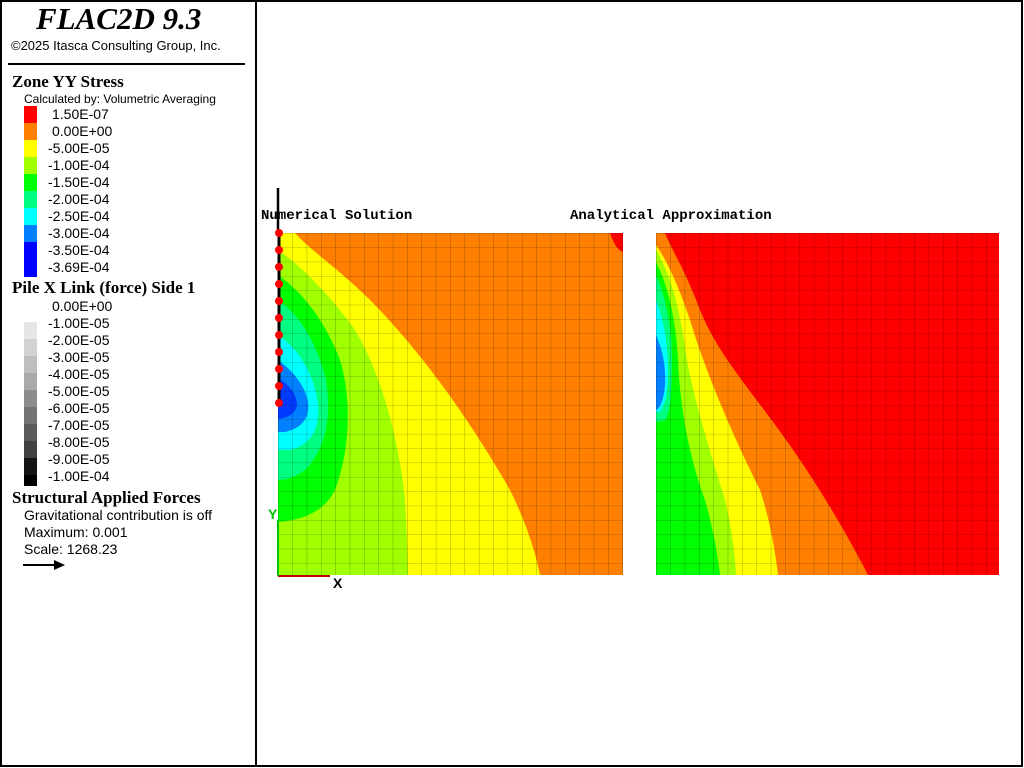 Image resolution: width=1024 pixels, height=768 pixels. I want to click on app-title: FLAC2D 9.3, so click(119, 18).